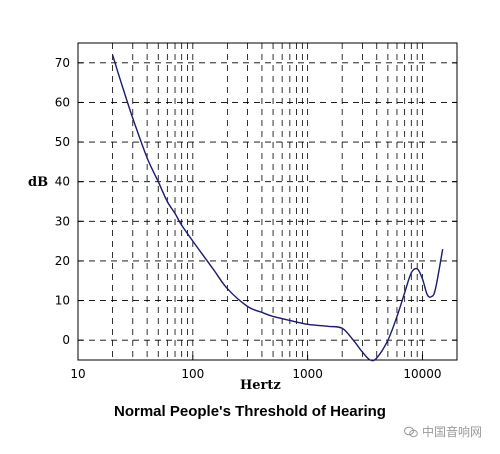 This screenshot has height=454, width=500. What do you see at coordinates (452, 432) in the screenshot?
I see `watermark-text: 中国音响网` at bounding box center [452, 432].